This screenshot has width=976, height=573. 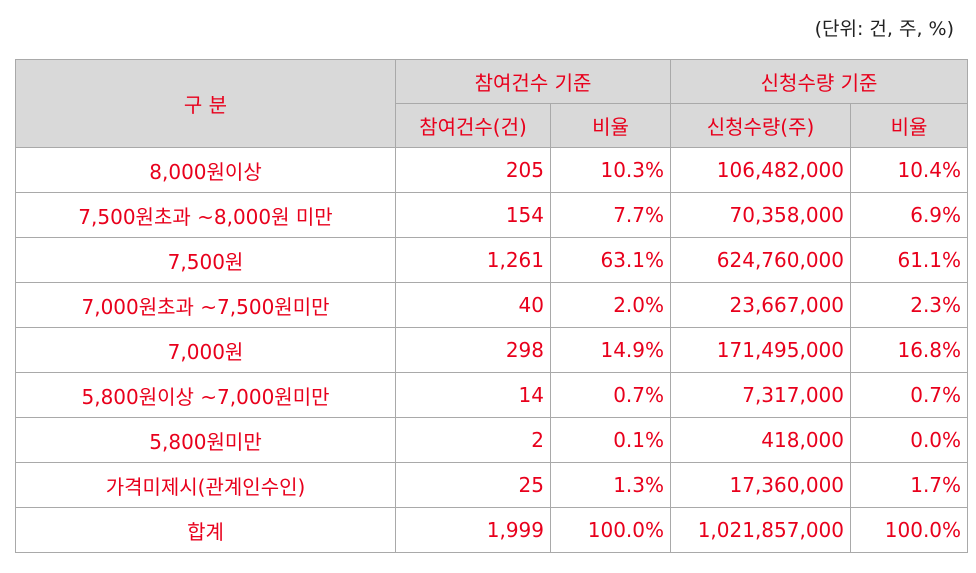 What do you see at coordinates (473, 170) in the screenshot?
I see `row-count: 205` at bounding box center [473, 170].